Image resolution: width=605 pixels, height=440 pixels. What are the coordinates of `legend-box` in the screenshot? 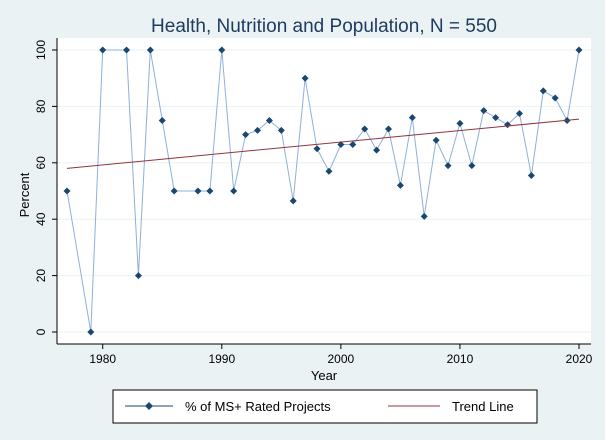 It's located at (325, 406).